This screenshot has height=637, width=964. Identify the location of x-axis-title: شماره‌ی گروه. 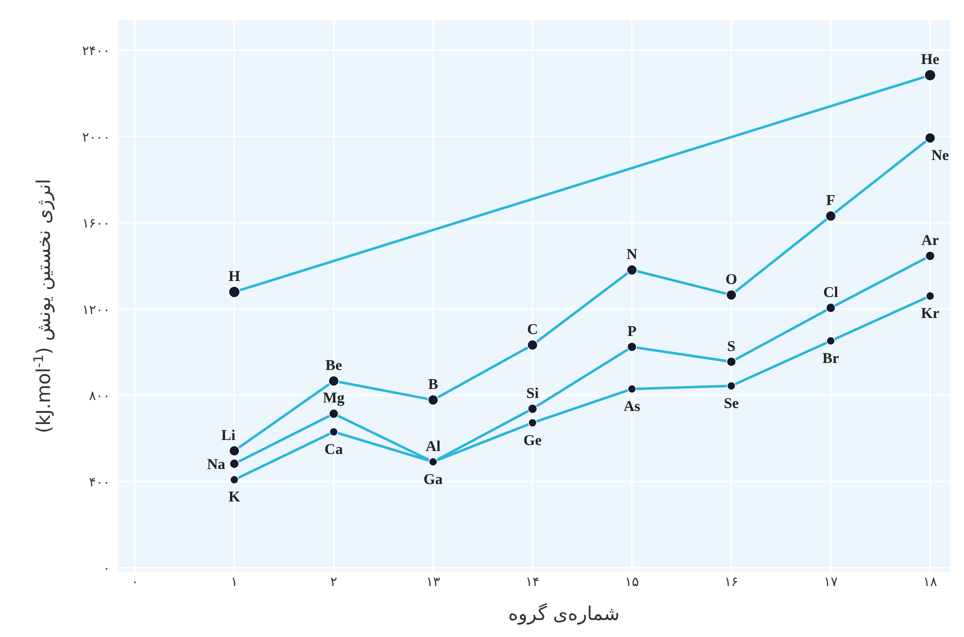
(564, 613).